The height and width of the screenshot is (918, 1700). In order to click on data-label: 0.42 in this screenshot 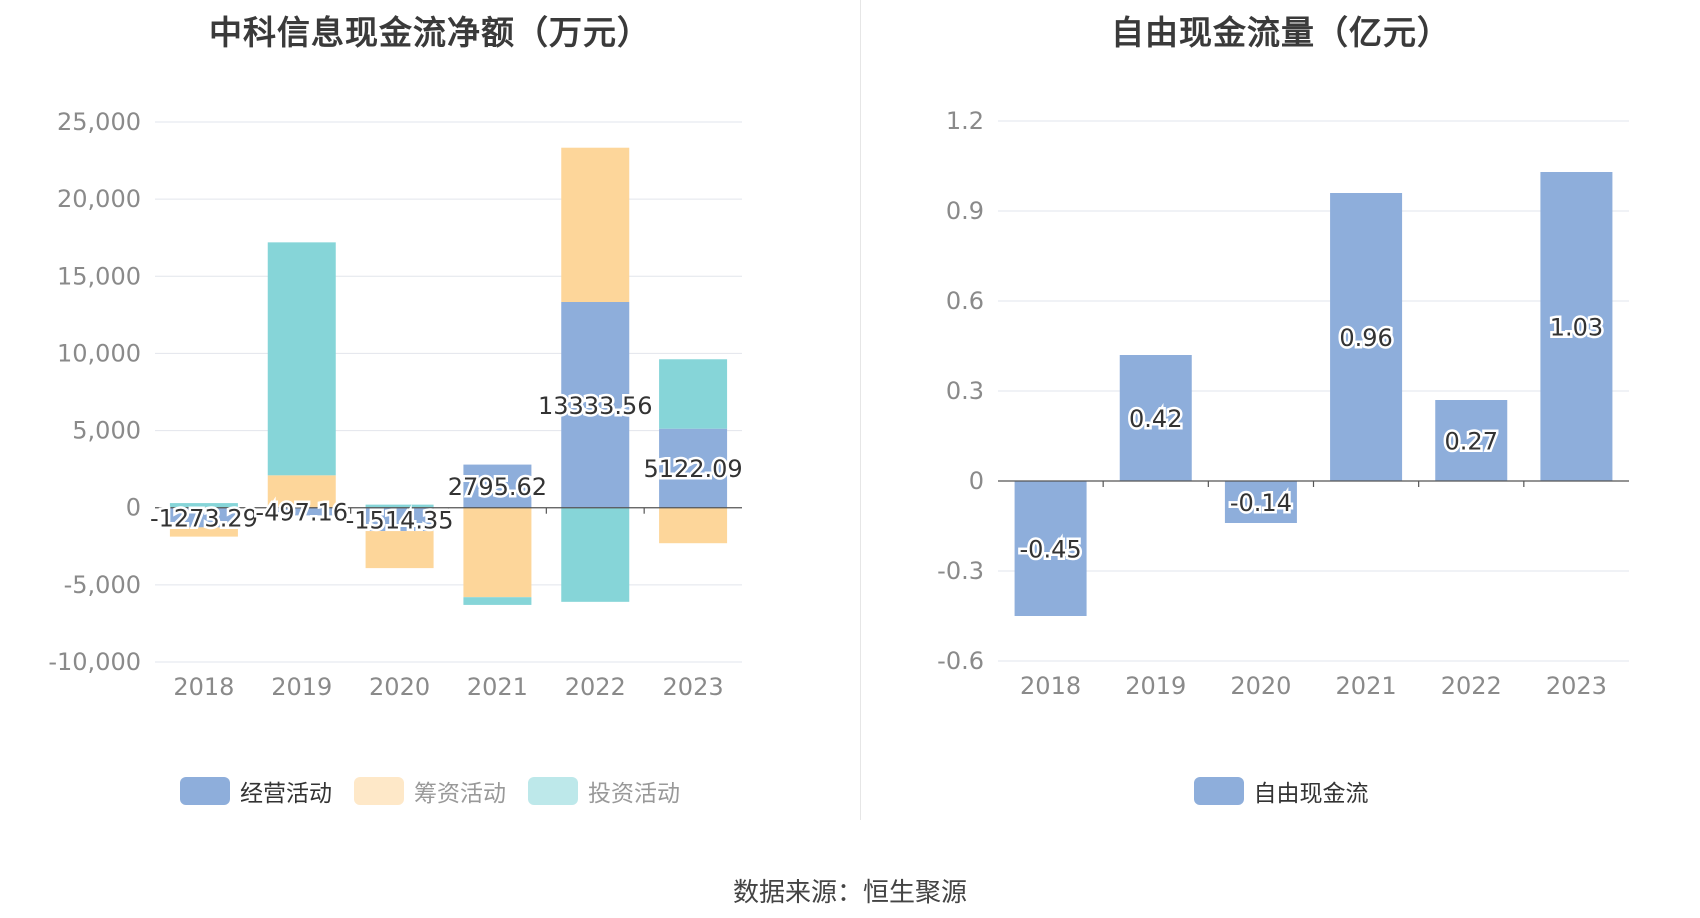, I will do `click(1155, 419)`.